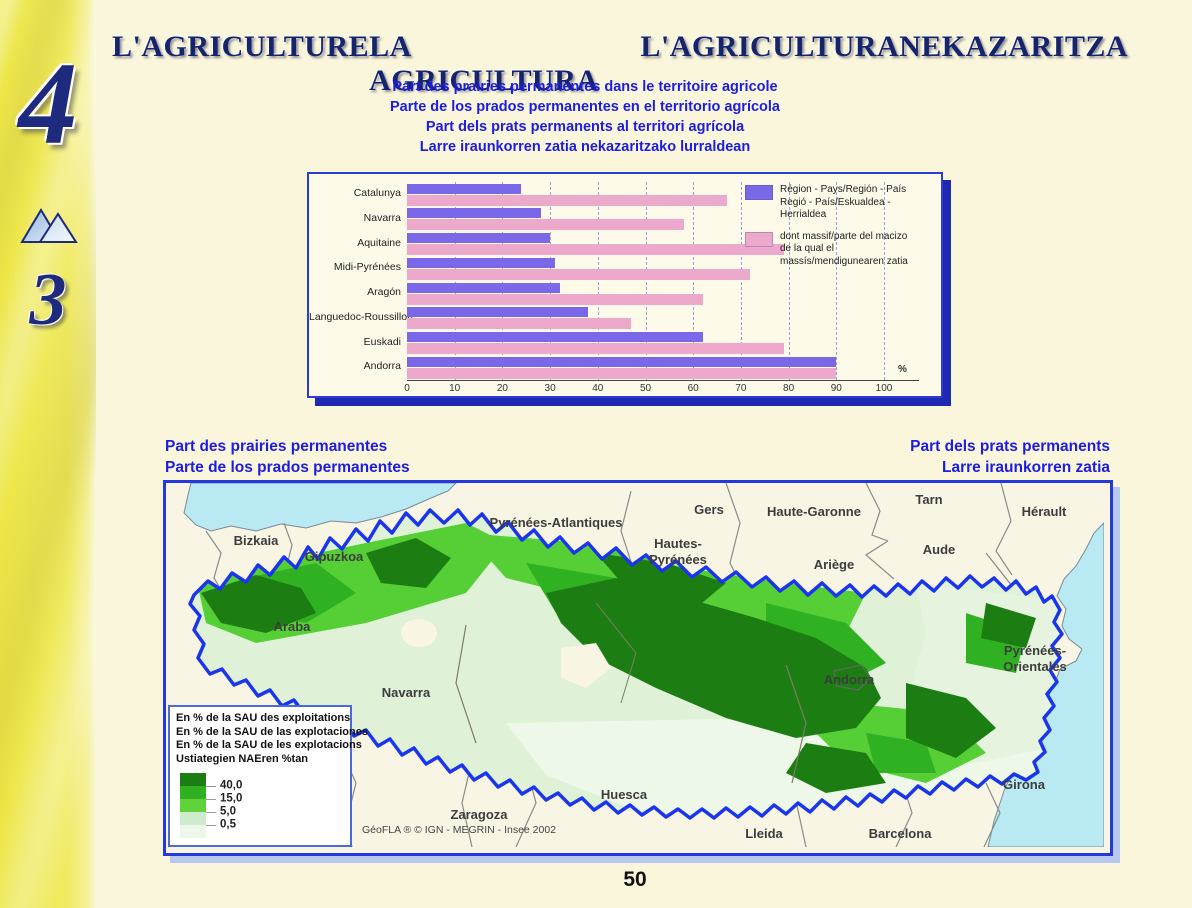 The width and height of the screenshot is (1192, 908). I want to click on map-legend-line-eu: Ustiategien NAEren %tan, so click(242, 758).